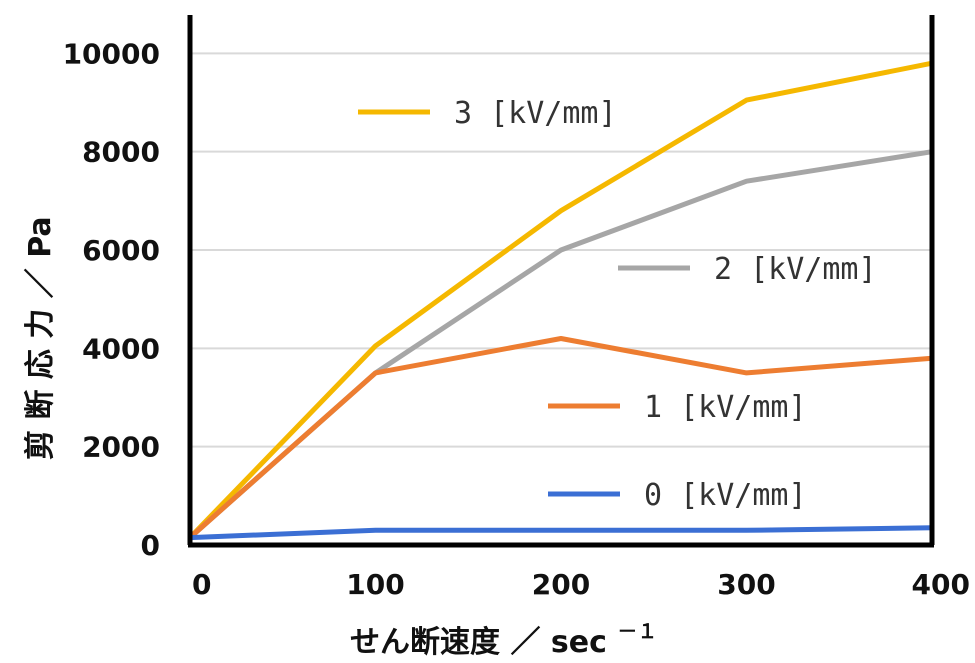  What do you see at coordinates (201, 584) in the screenshot?
I see `x-tick-label: 0` at bounding box center [201, 584].